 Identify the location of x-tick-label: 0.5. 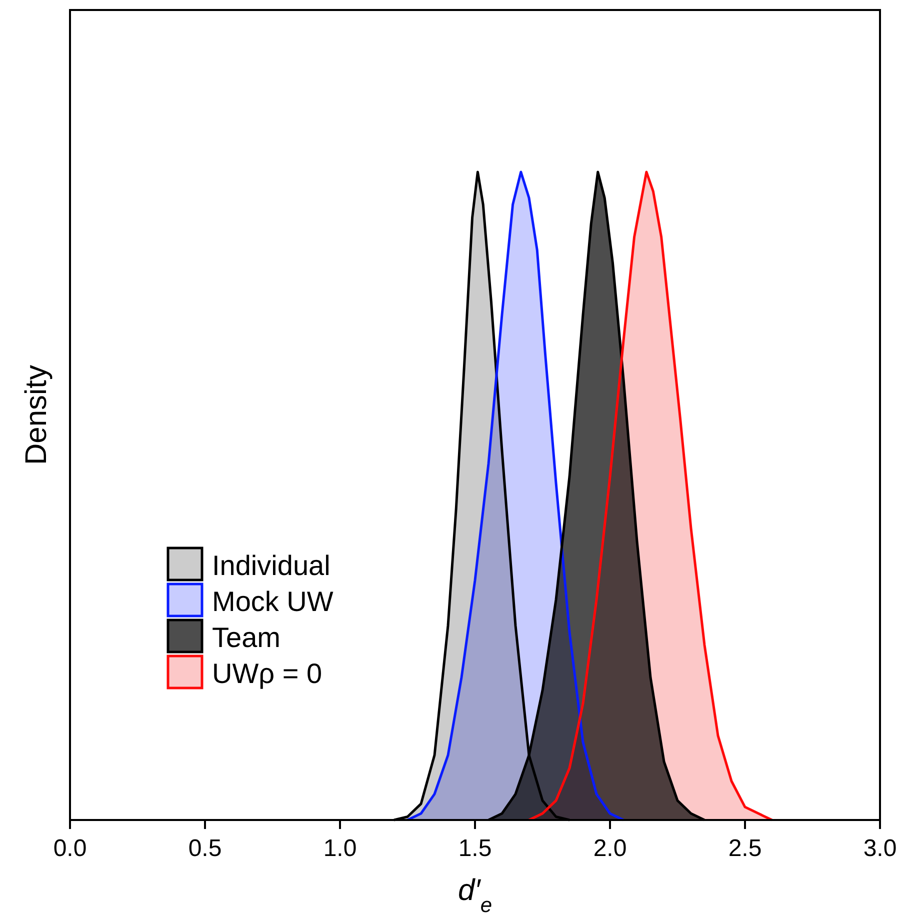
(205, 848).